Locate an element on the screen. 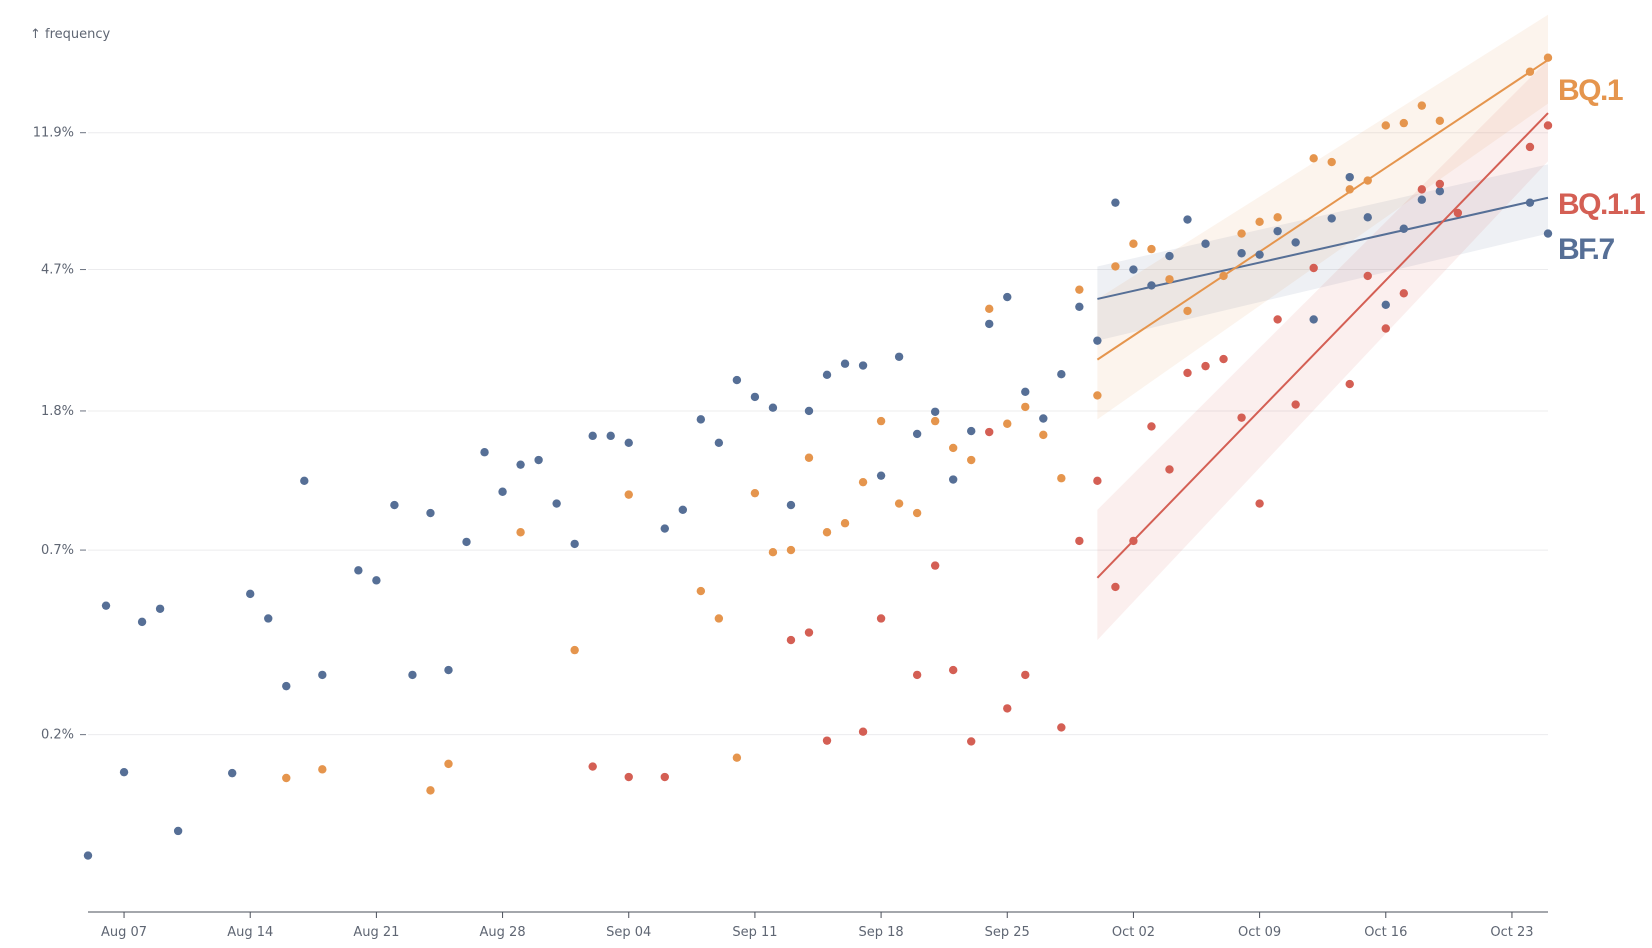 Image resolution: width=1652 pixels, height=948 pixels. x-tick-label: Aug 21 is located at coordinates (376, 932).